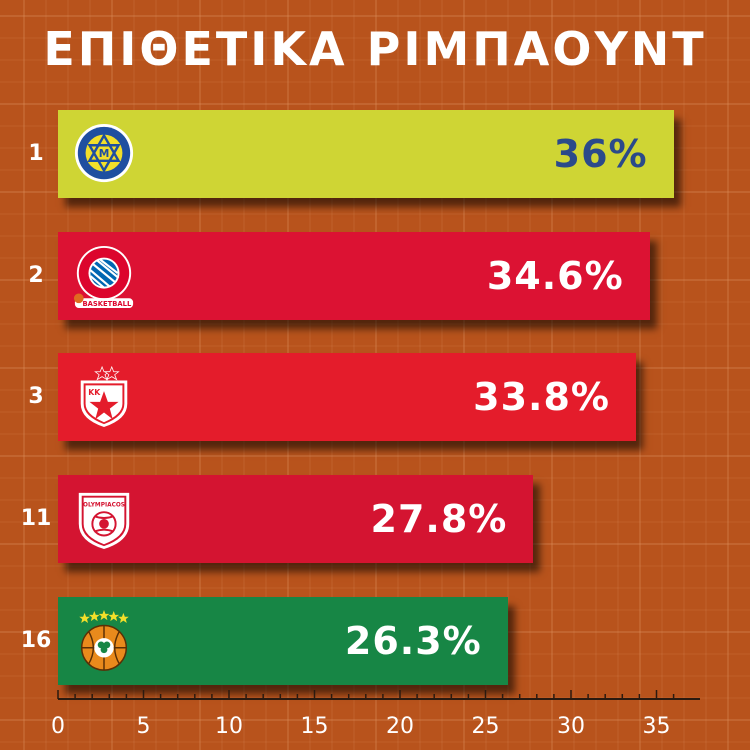 This screenshot has height=750, width=750. What do you see at coordinates (229, 726) in the screenshot?
I see `x-tick-label: 10` at bounding box center [229, 726].